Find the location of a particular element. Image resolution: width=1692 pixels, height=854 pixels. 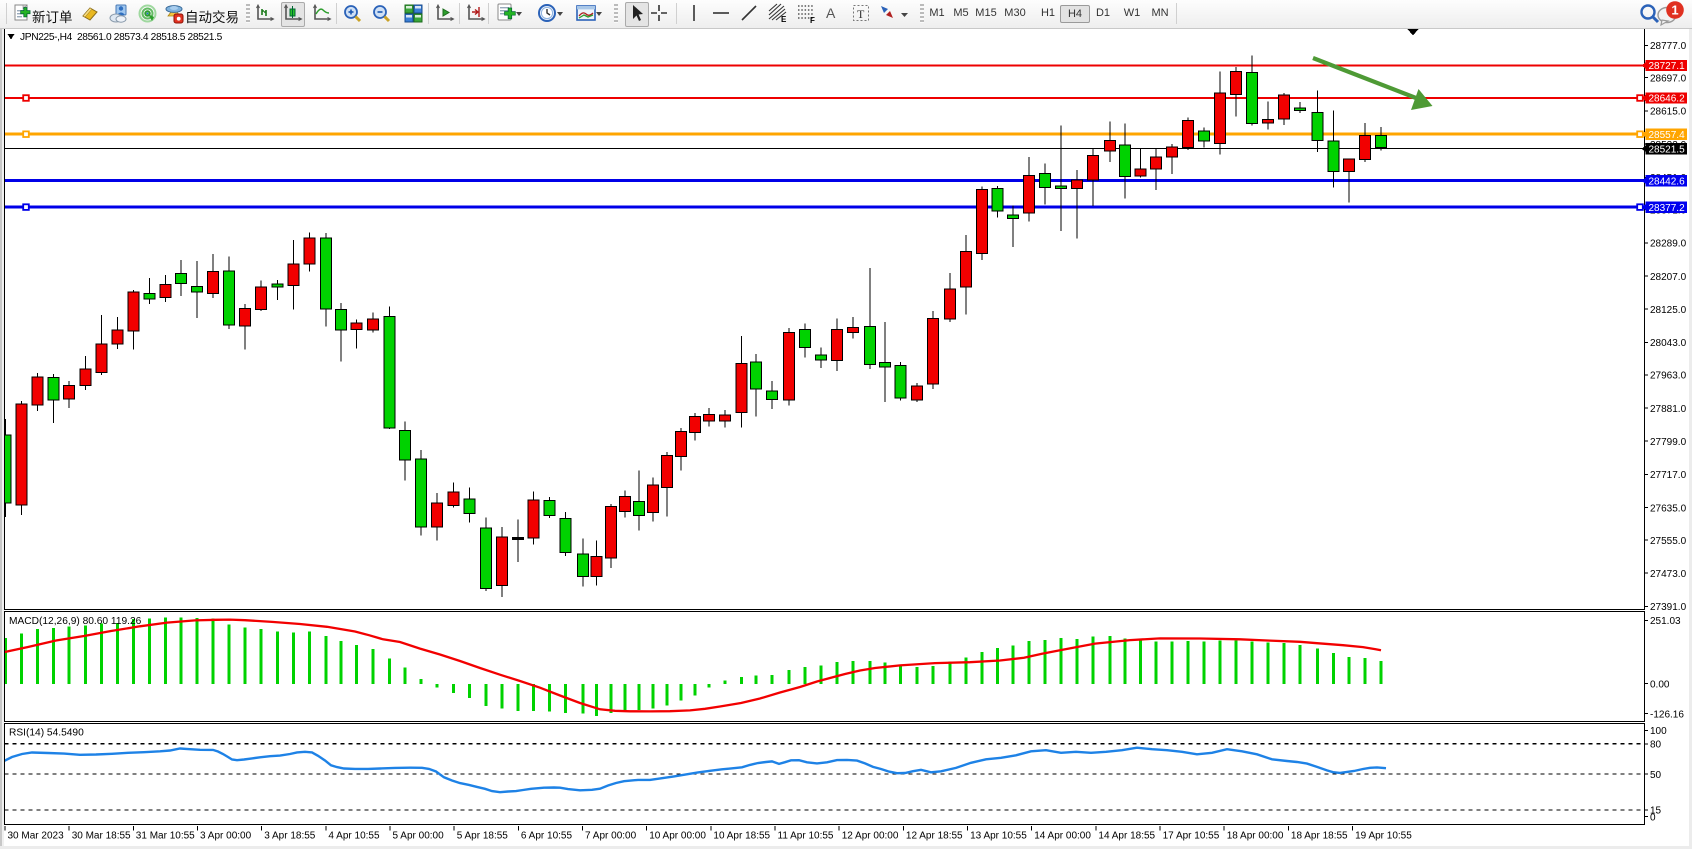

svg-text: 28777.0 is located at coordinates (1668, 46).